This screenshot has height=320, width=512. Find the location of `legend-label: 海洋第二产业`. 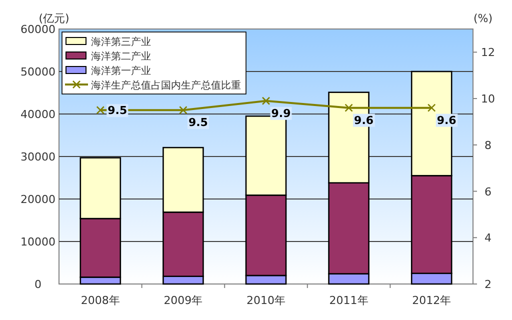

legend-label: 海洋第二产业 is located at coordinates (121, 56).